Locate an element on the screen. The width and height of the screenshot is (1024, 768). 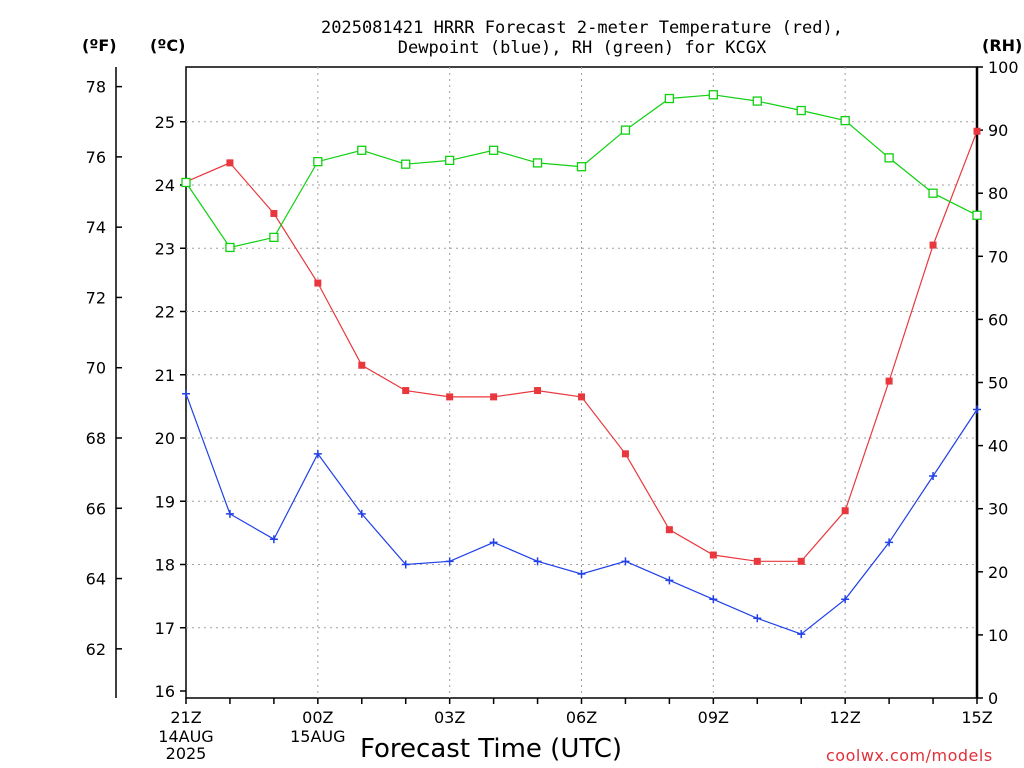
rh-tick-label: 90 is located at coordinates (998, 130).